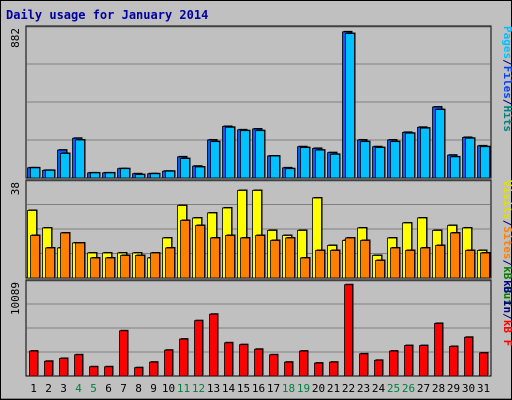  Describe the element at coordinates (333, 388) in the screenshot. I see `x-tick-label-21: 21` at that location.